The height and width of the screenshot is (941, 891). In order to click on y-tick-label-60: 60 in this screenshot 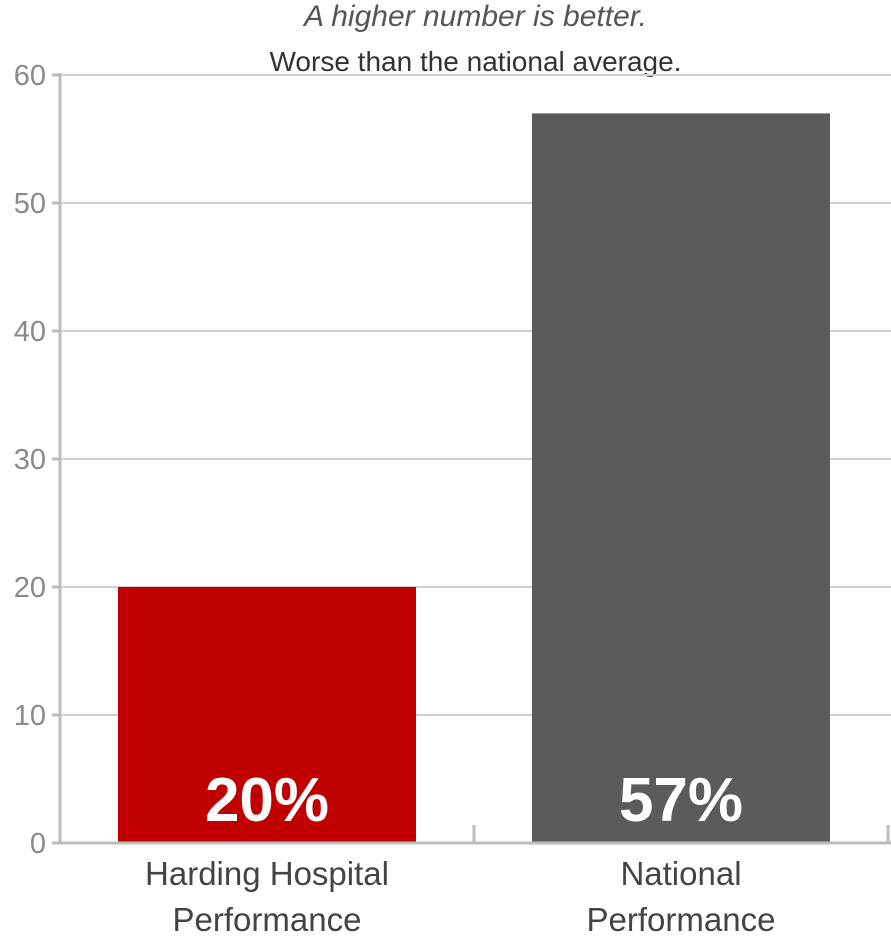, I will do `click(30, 76)`.